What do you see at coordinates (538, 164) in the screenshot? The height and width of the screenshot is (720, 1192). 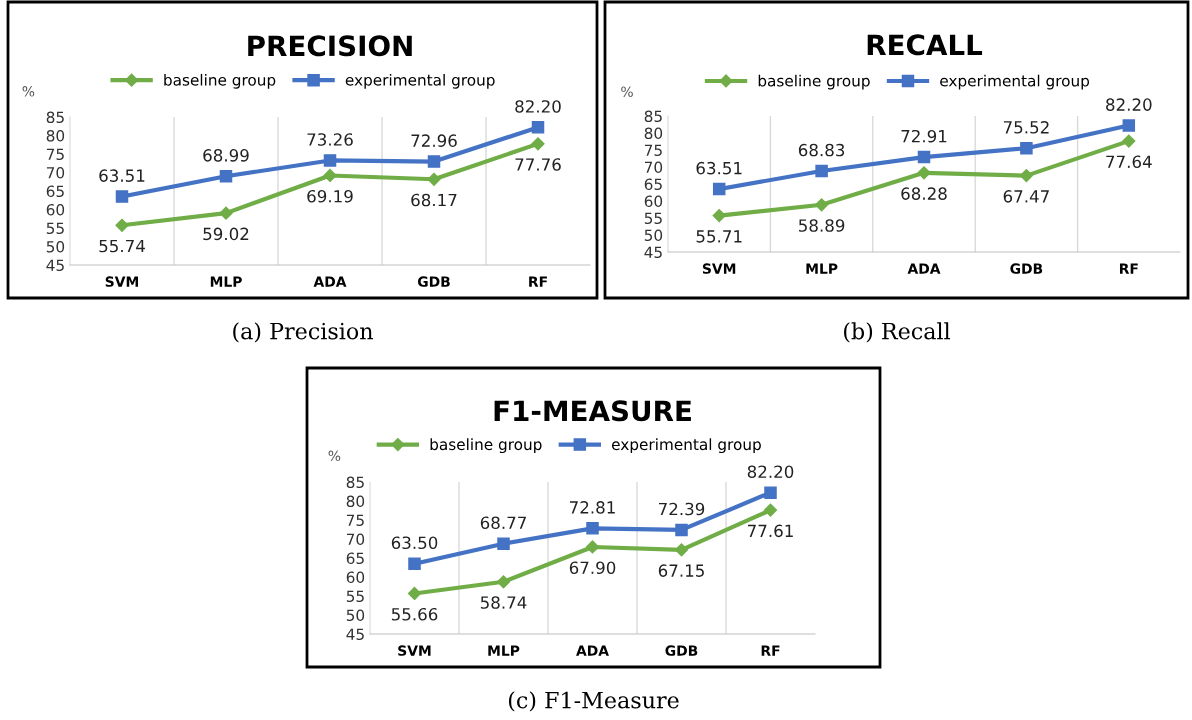 I see `data-label: 77.76` at bounding box center [538, 164].